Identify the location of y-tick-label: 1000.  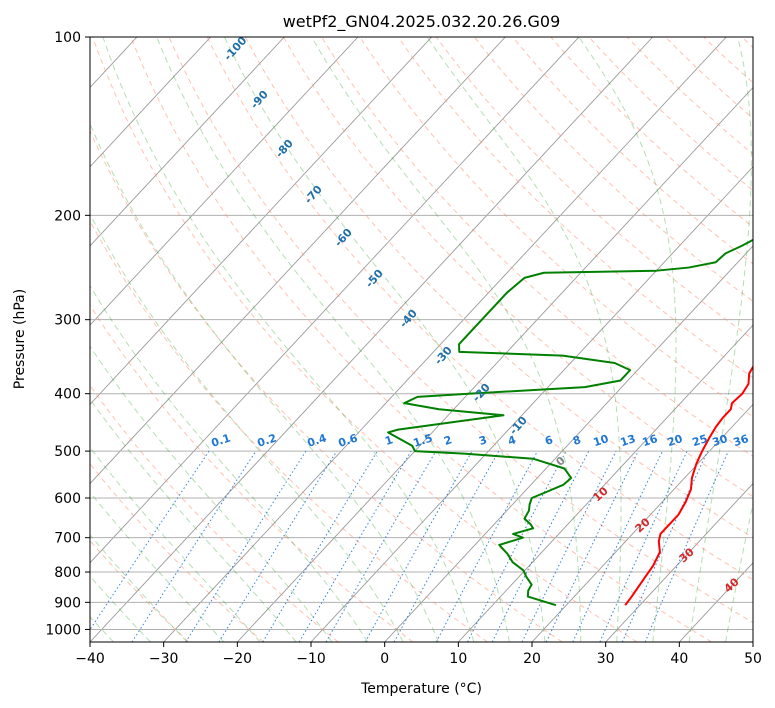
(63, 630).